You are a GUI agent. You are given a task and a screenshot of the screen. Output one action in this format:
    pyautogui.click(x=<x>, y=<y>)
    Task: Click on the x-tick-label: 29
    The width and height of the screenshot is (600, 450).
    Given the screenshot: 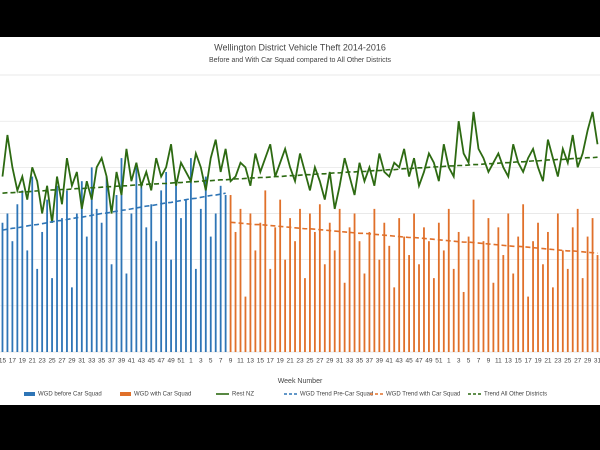 What is the action you would take?
    pyautogui.click(x=588, y=361)
    